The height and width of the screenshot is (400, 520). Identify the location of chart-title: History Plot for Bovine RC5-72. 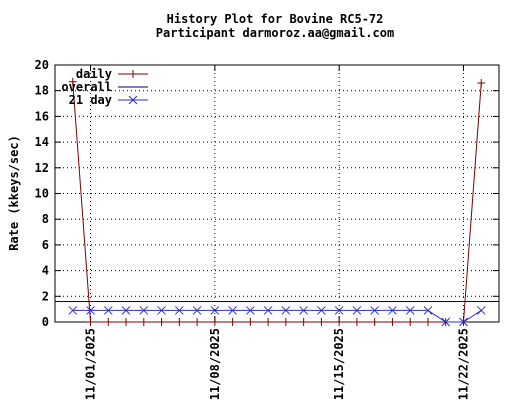
(275, 19).